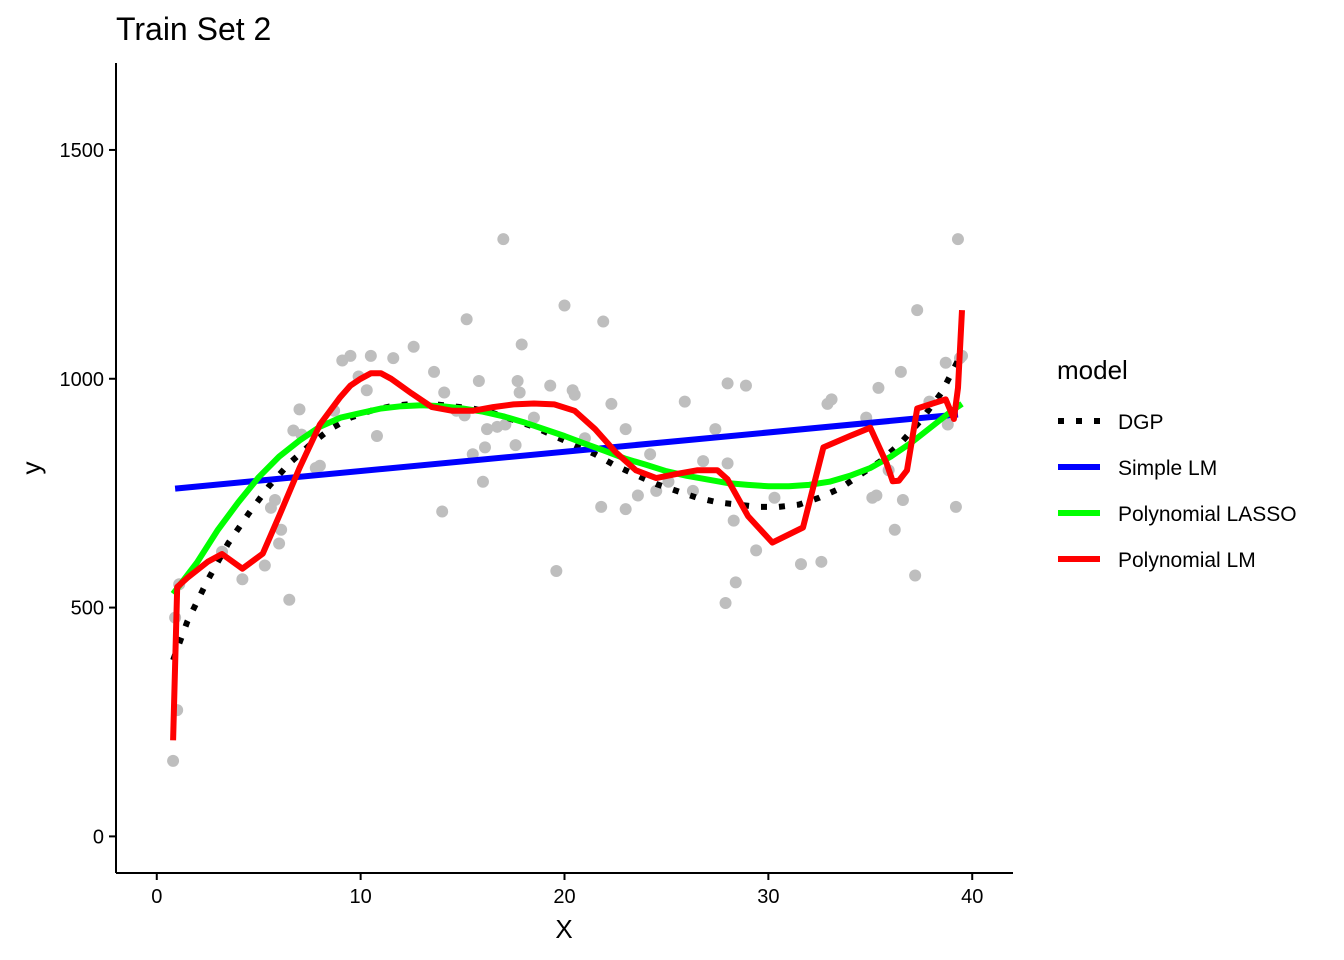 The image size is (1344, 960). Describe the element at coordinates (1092, 370) in the screenshot. I see `legend-title: model` at that location.